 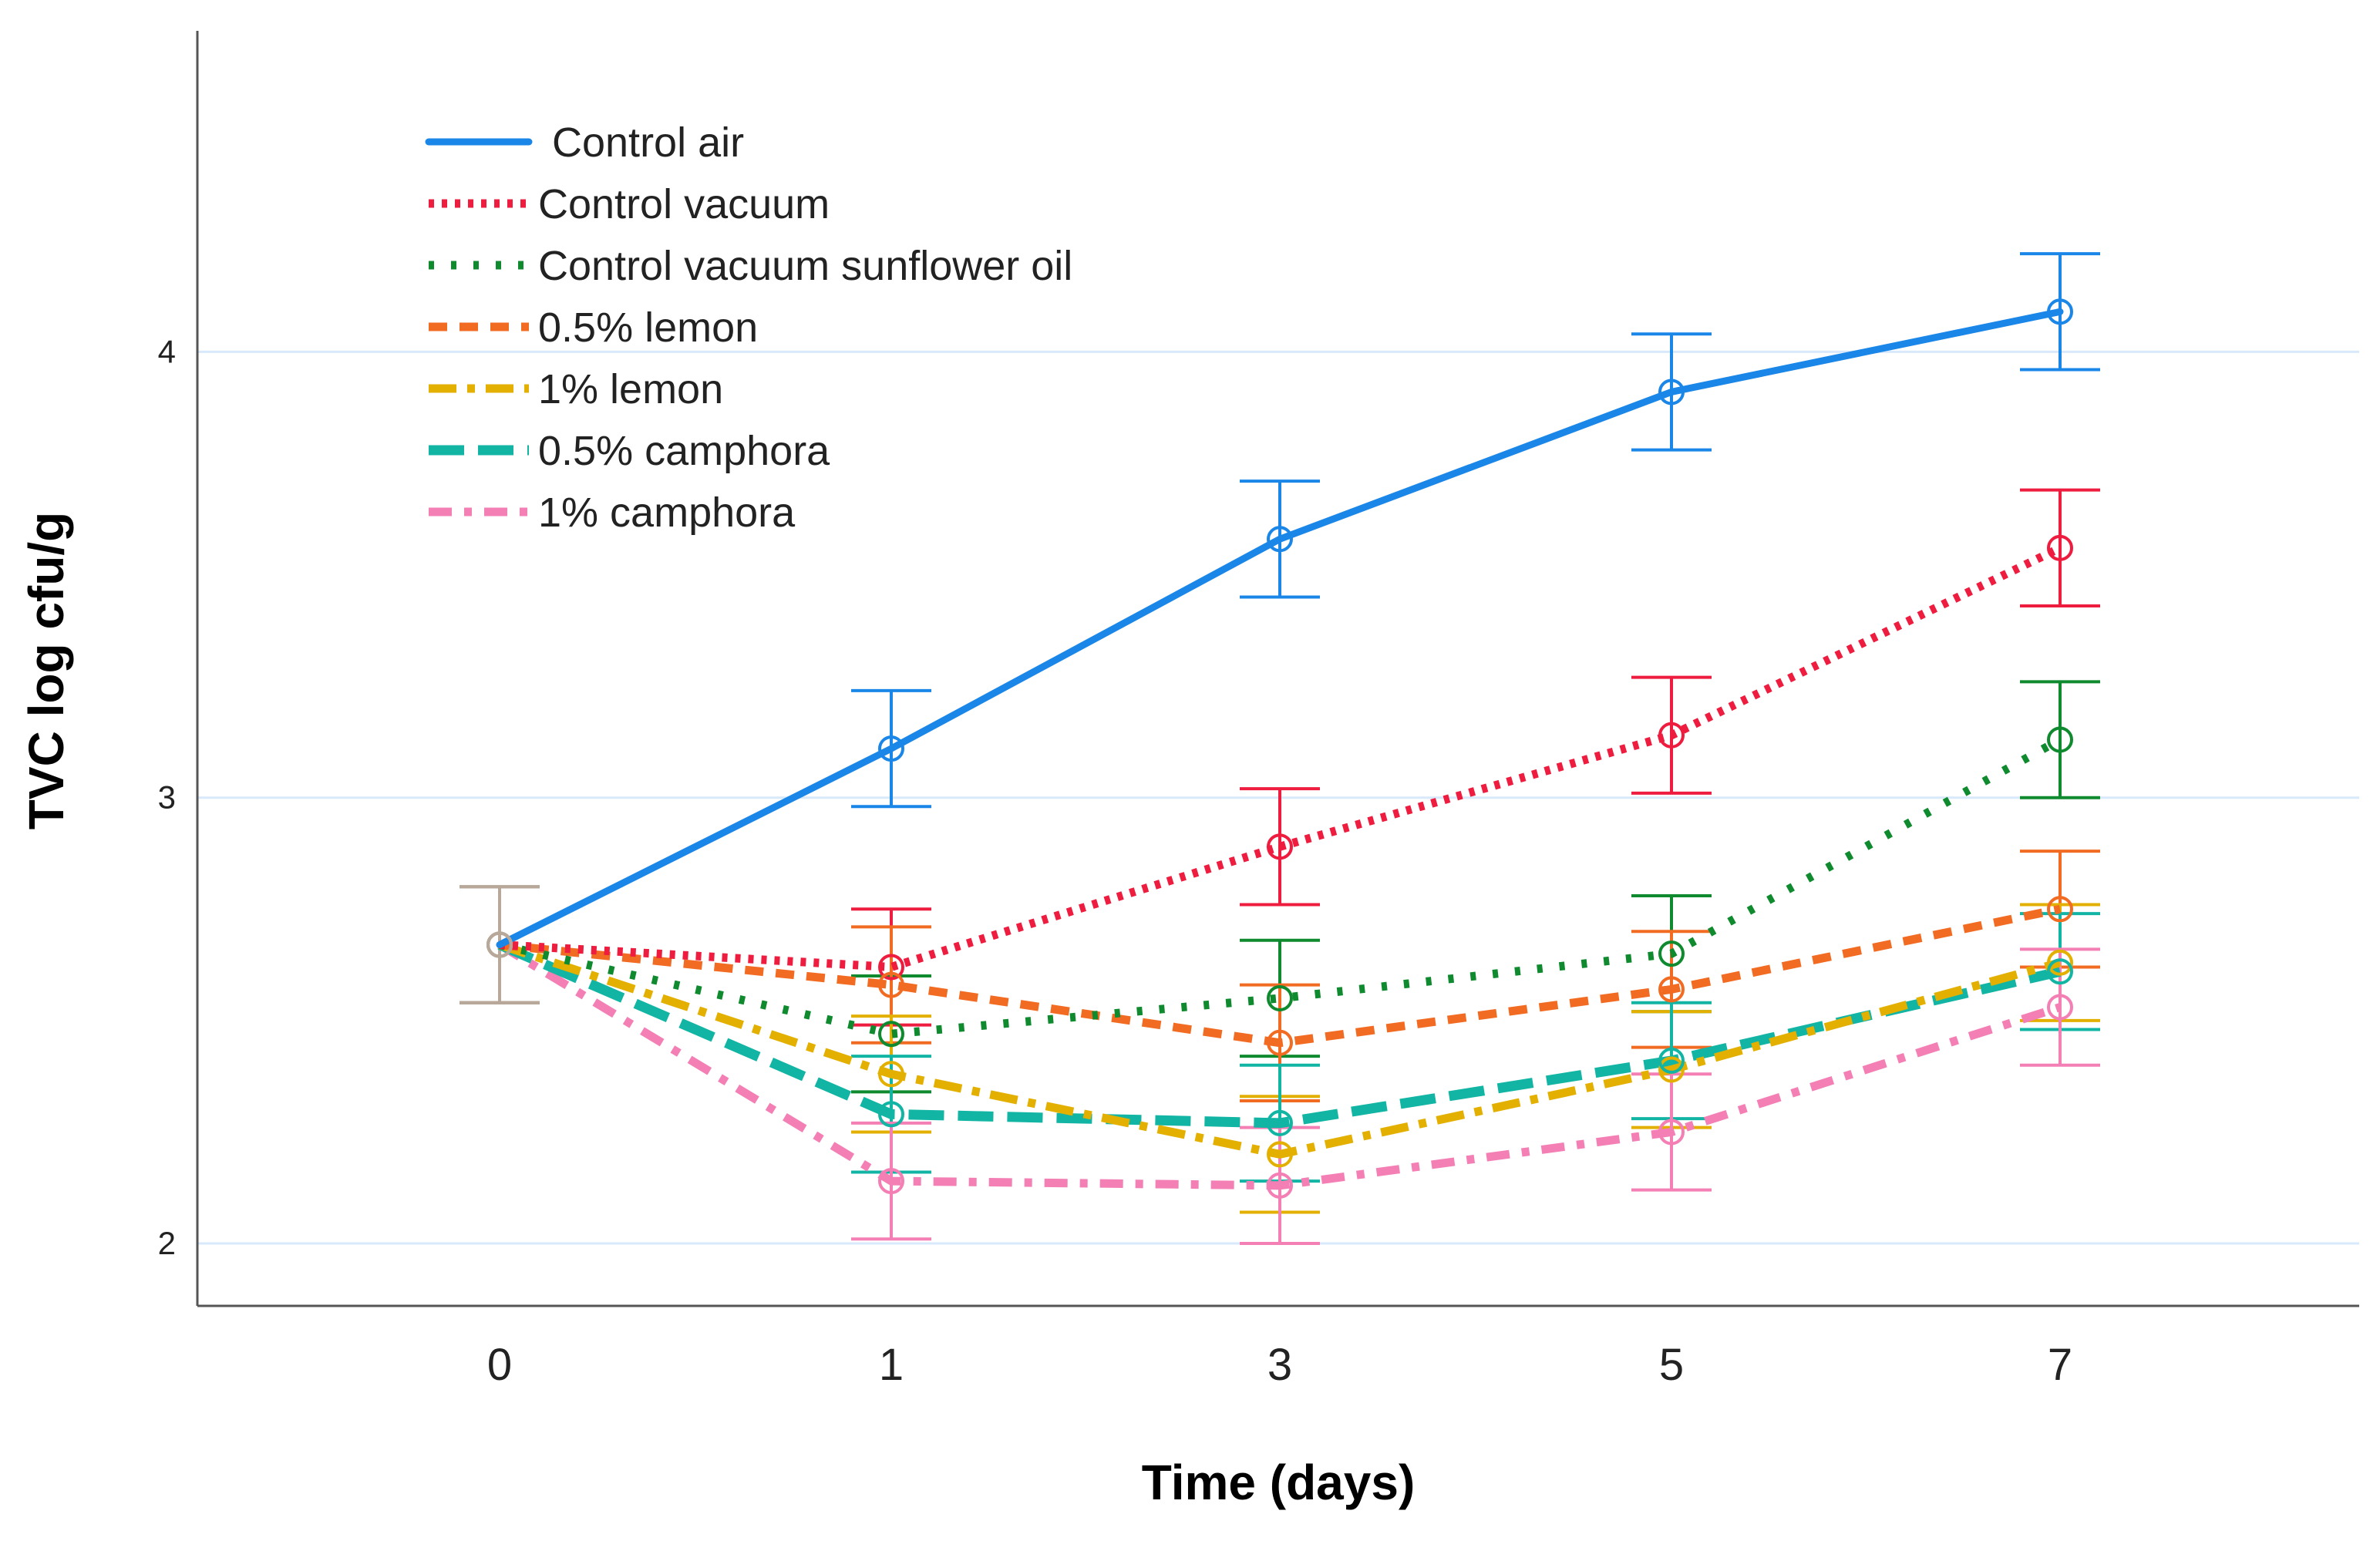 What do you see at coordinates (1672, 1365) in the screenshot?
I see `x-tick-label: 5` at bounding box center [1672, 1365].